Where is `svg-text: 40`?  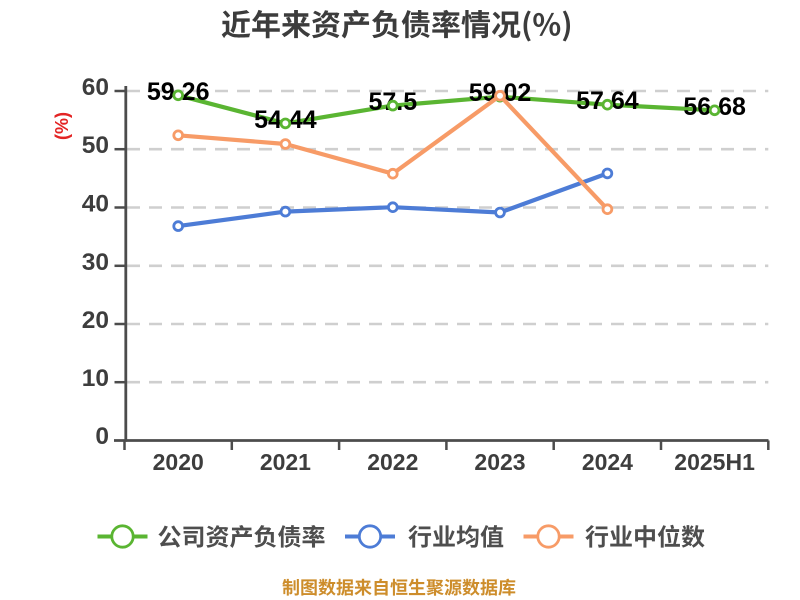
svg-text: 40 is located at coordinates (95, 204).